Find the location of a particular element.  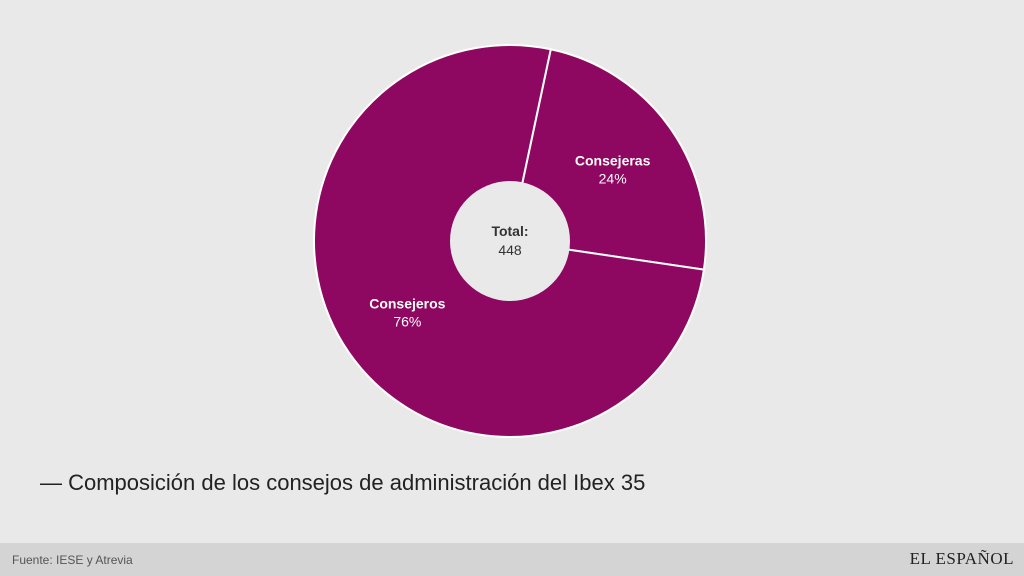

center-title: Total: is located at coordinates (509, 231).